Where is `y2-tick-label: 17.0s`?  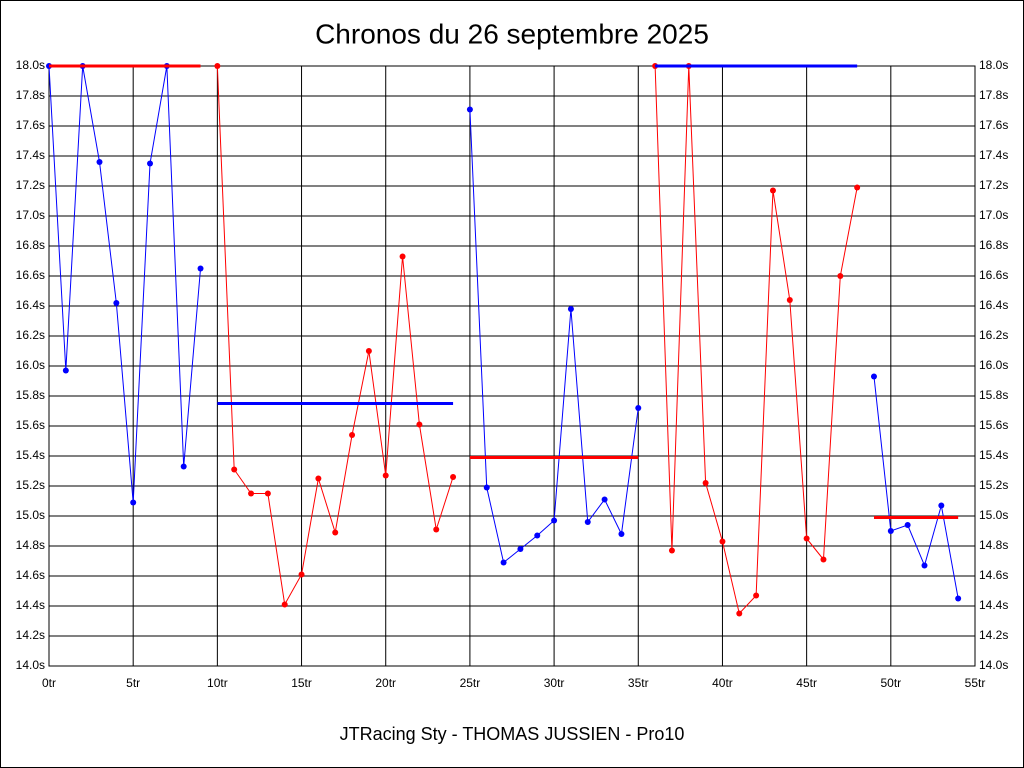 y2-tick-label: 17.0s is located at coordinates (993, 215).